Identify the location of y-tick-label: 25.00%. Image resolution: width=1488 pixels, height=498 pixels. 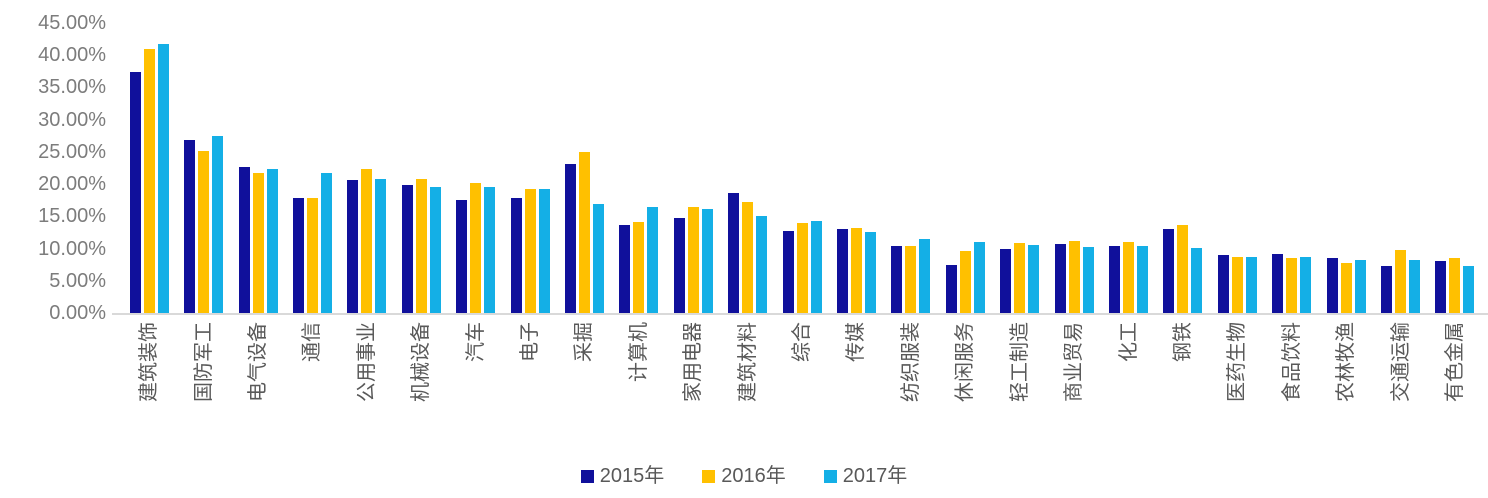
(72, 151).